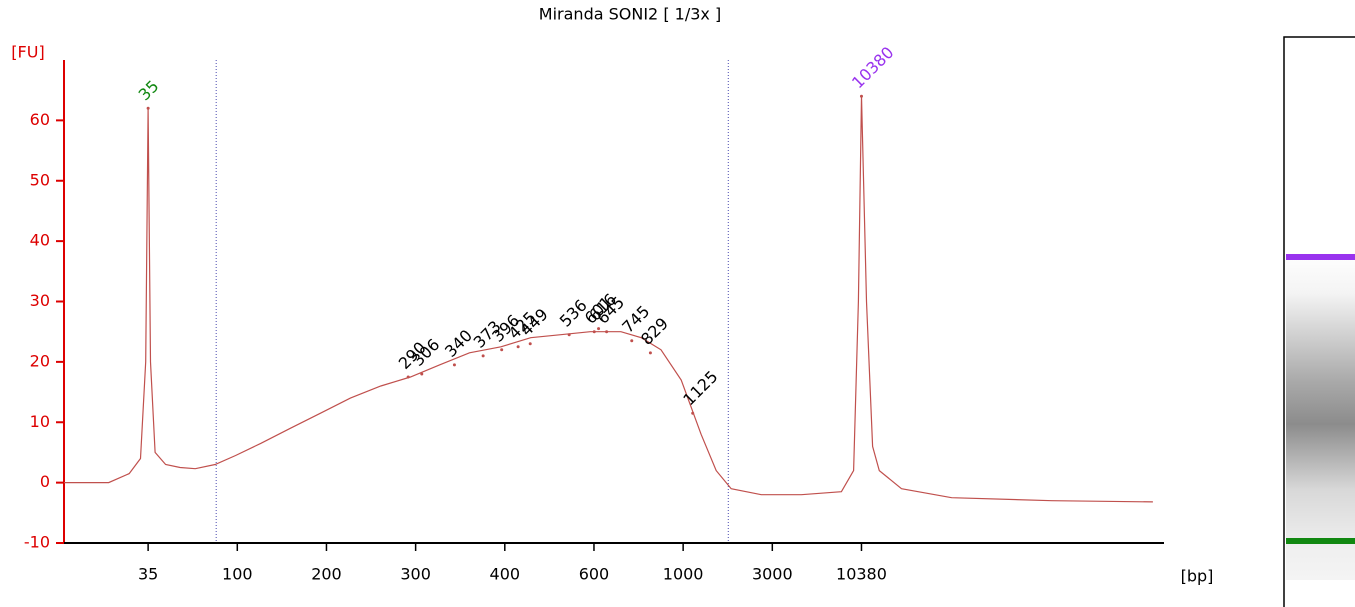  I want to click on x-tick-label: 3000, so click(772, 574).